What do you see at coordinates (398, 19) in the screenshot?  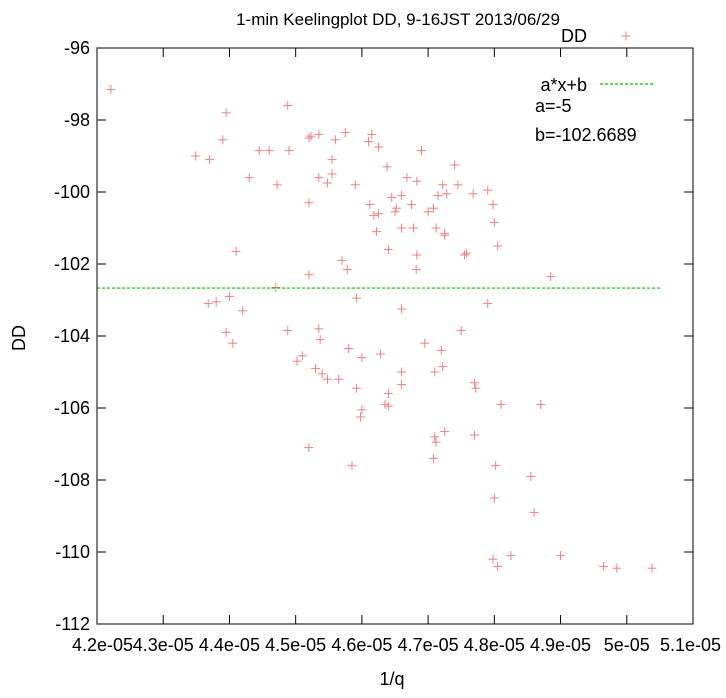 I see `chart-title: 1-min Keelingplot DD, 9-16JST 2013/06/29` at bounding box center [398, 19].